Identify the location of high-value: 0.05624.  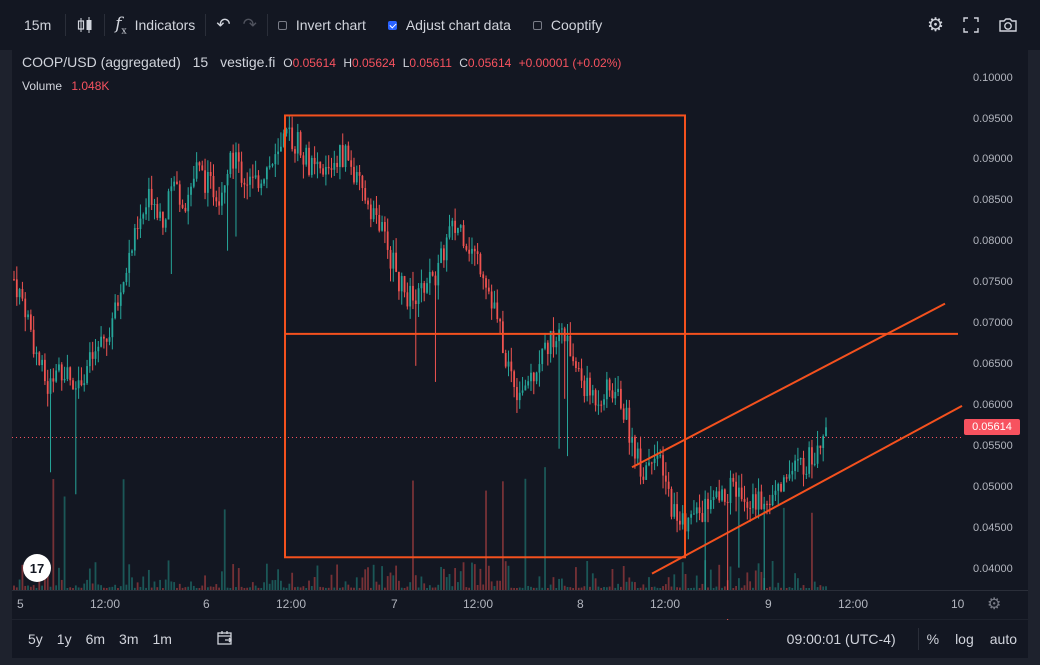
(373, 63).